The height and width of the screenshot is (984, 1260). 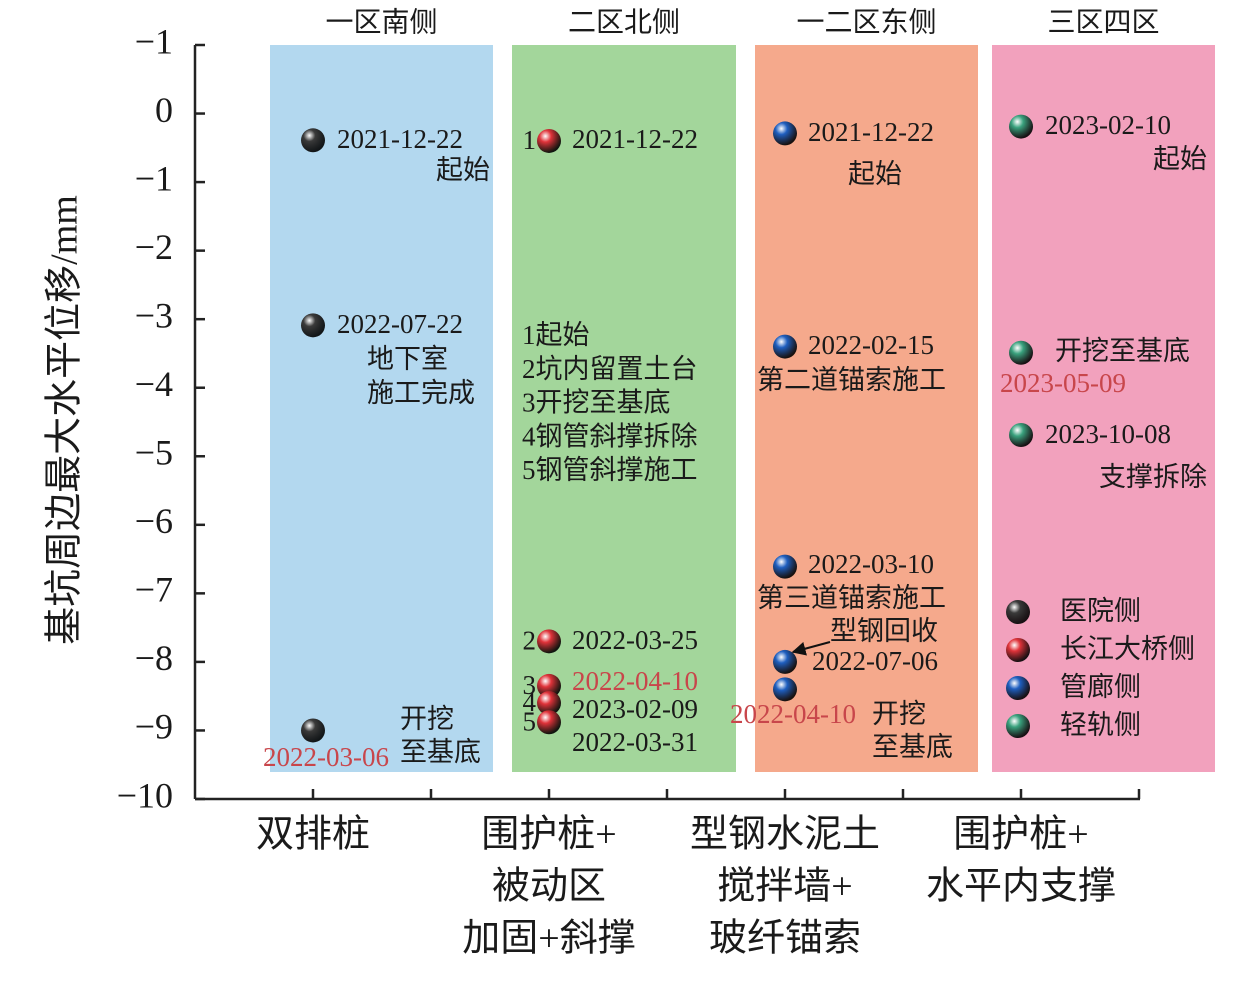 What do you see at coordinates (407, 359) in the screenshot?
I see `note-label: 地下室` at bounding box center [407, 359].